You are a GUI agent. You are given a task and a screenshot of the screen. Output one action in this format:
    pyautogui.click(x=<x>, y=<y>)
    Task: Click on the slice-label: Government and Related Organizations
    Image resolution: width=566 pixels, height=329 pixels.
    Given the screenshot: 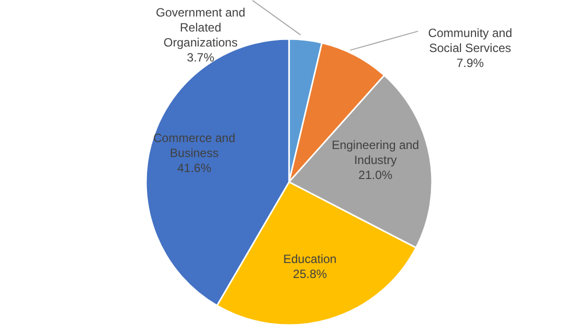 What is the action you would take?
    pyautogui.click(x=201, y=27)
    